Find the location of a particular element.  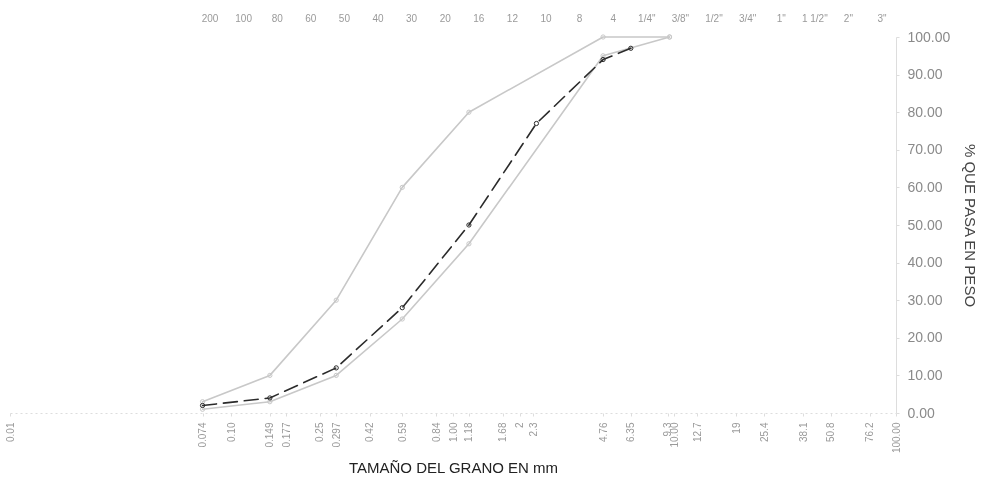

x-tick-label: 0.177 is located at coordinates (286, 435).